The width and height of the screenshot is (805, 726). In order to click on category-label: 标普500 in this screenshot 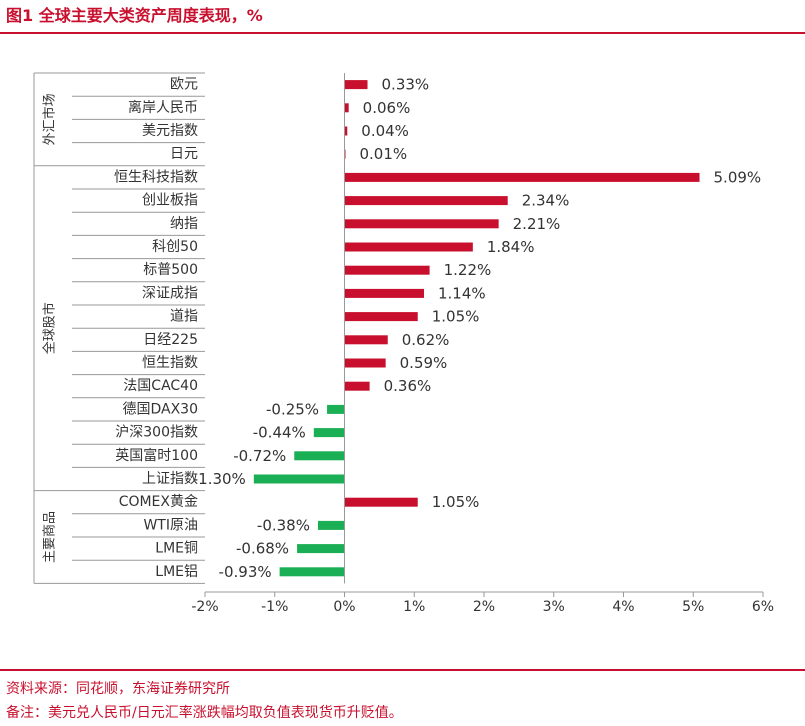, I will do `click(170, 270)`.